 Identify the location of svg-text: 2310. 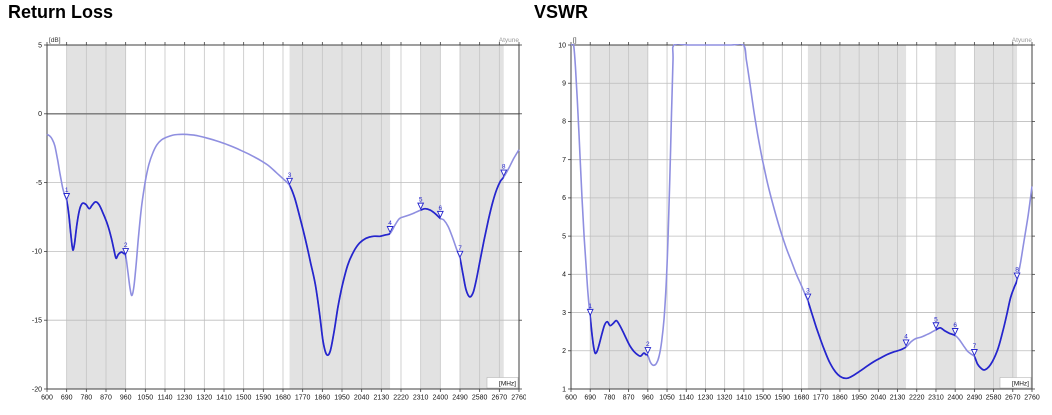
(421, 398).